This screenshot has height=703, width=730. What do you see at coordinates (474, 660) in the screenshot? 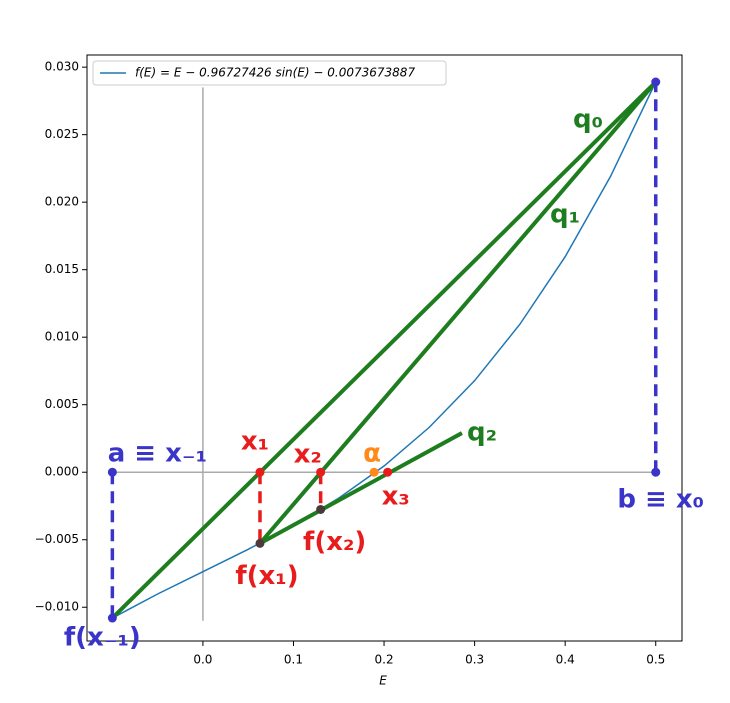
I see `x-tick-label: 0.3` at bounding box center [474, 660].